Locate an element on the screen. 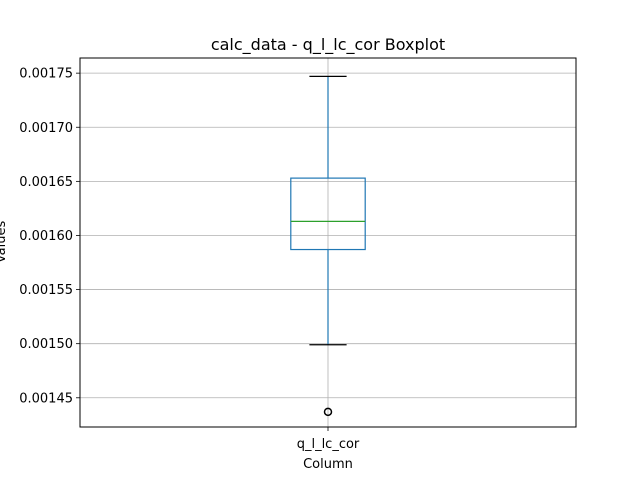  y-tick-label: 0.00155 is located at coordinates (46, 290).